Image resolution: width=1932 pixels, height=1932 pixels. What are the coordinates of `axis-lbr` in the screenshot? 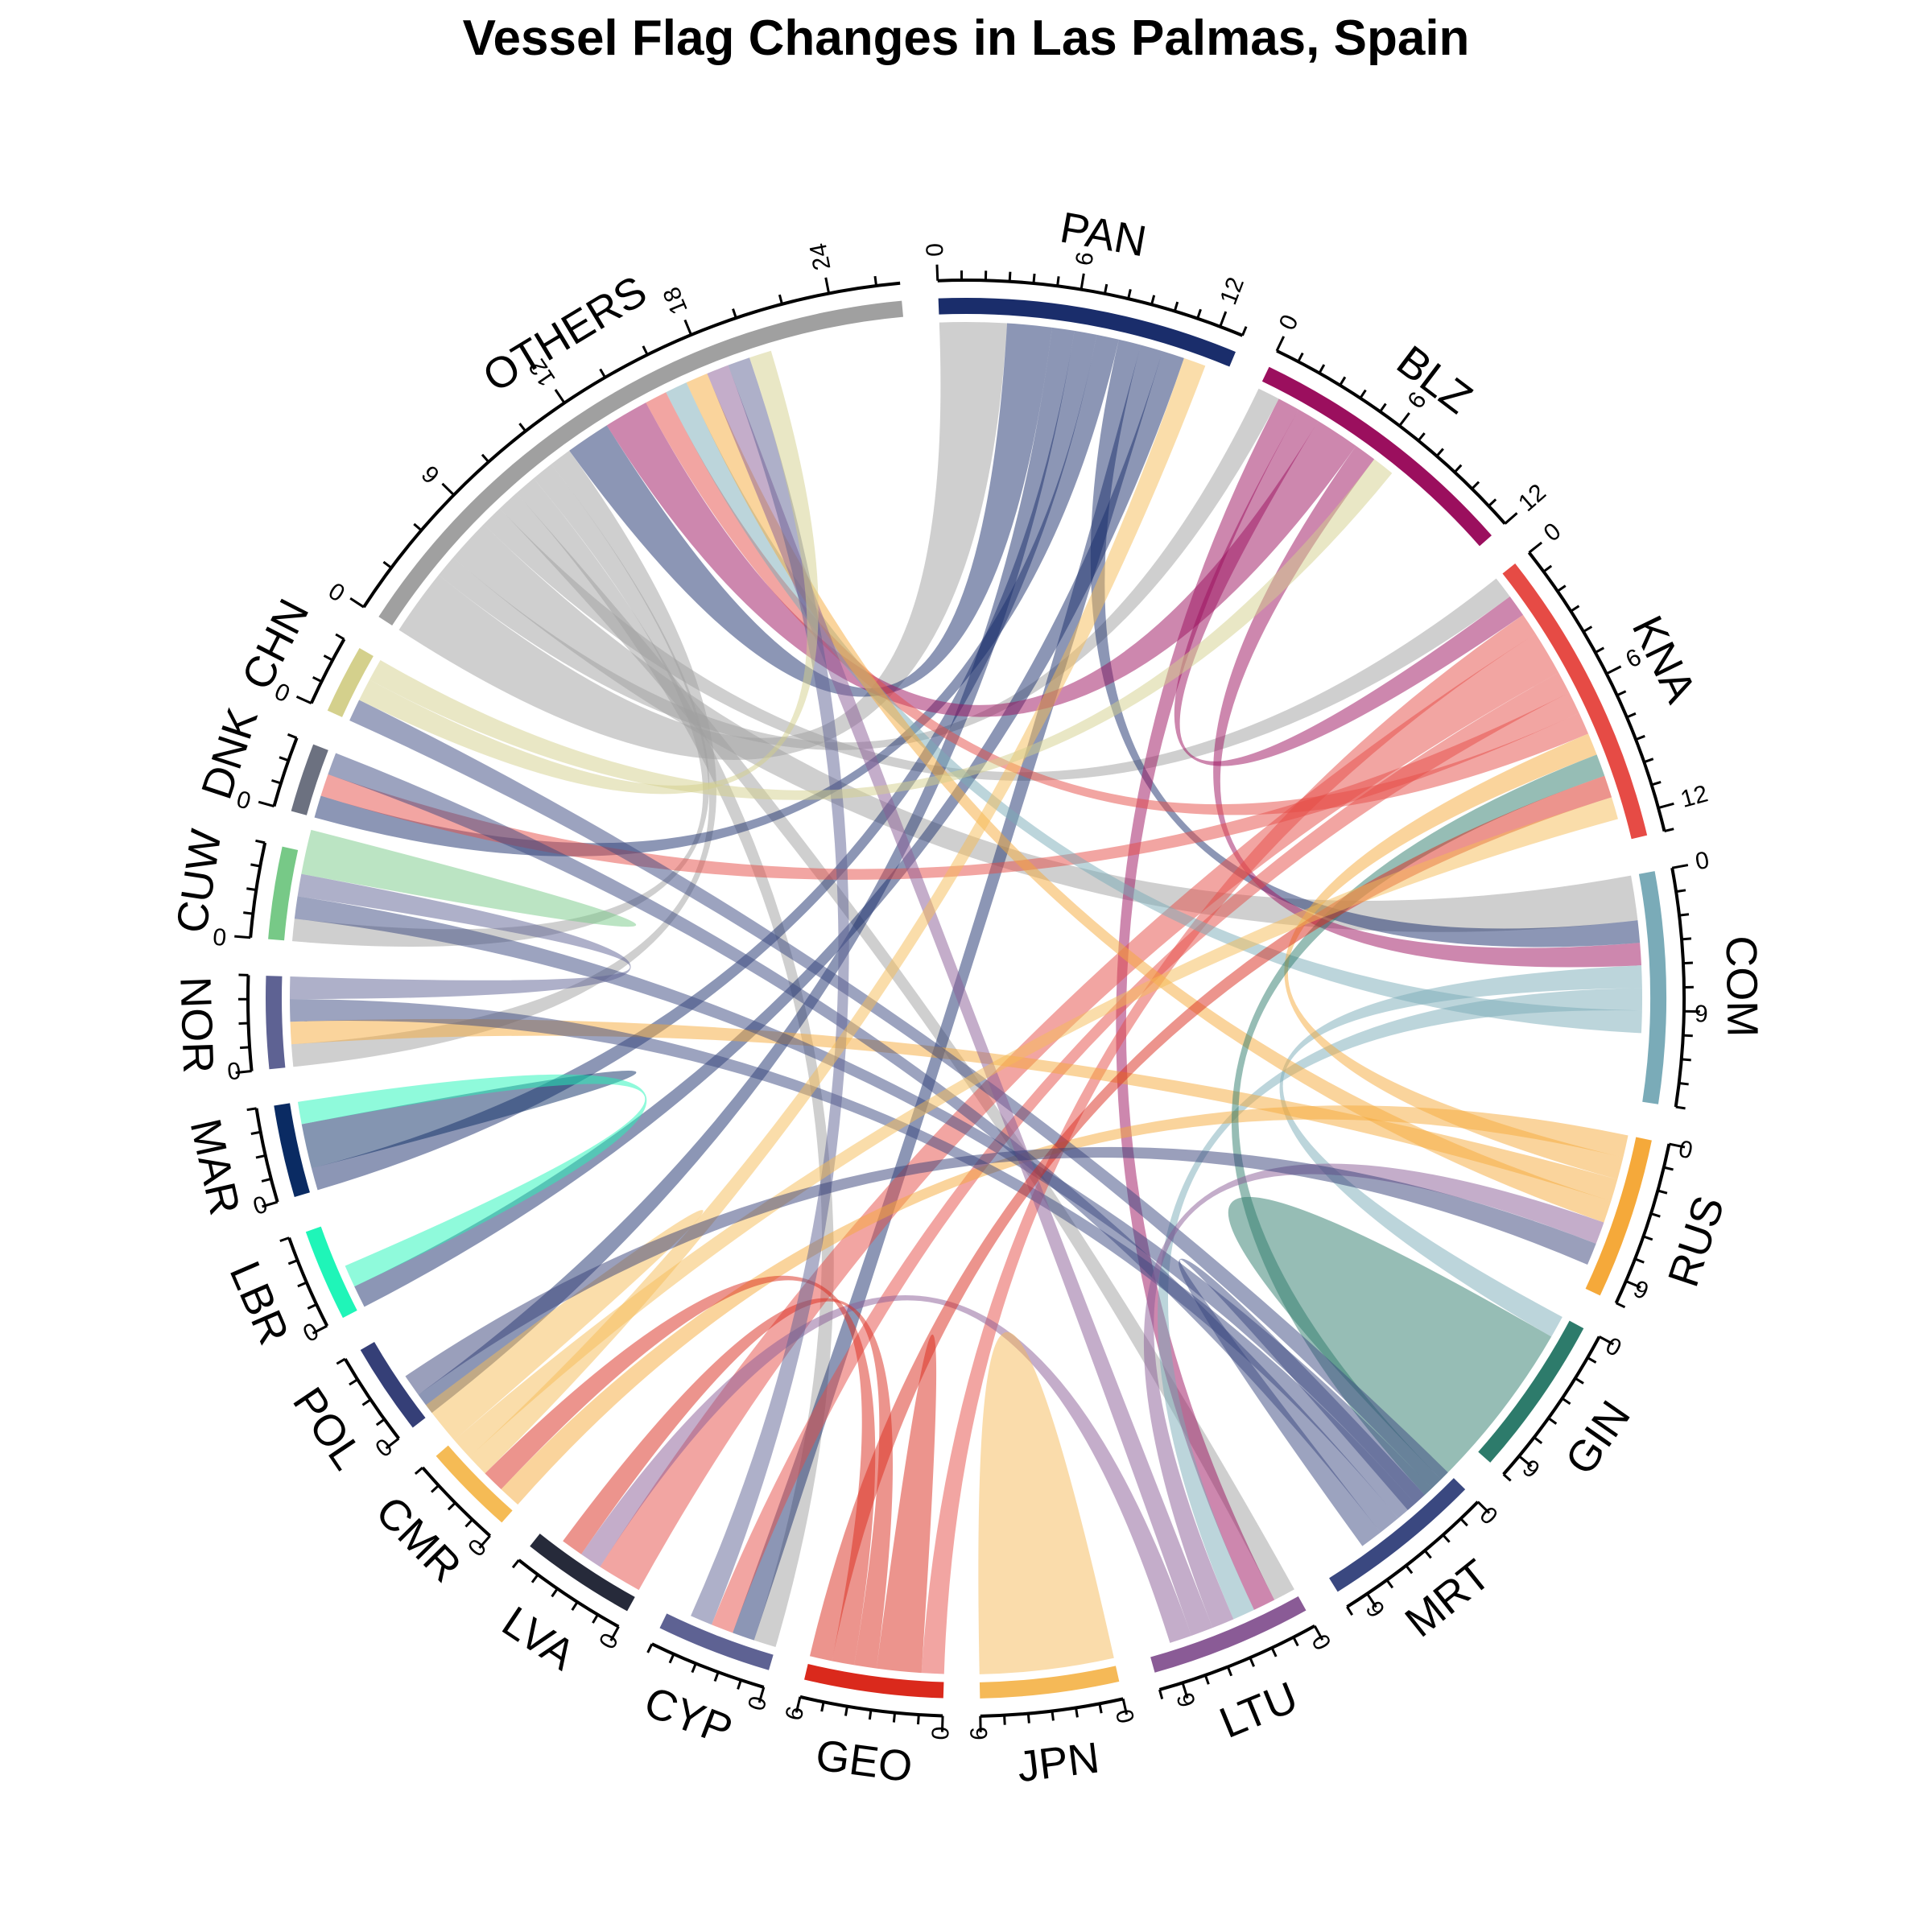 It's located at (308, 1281).